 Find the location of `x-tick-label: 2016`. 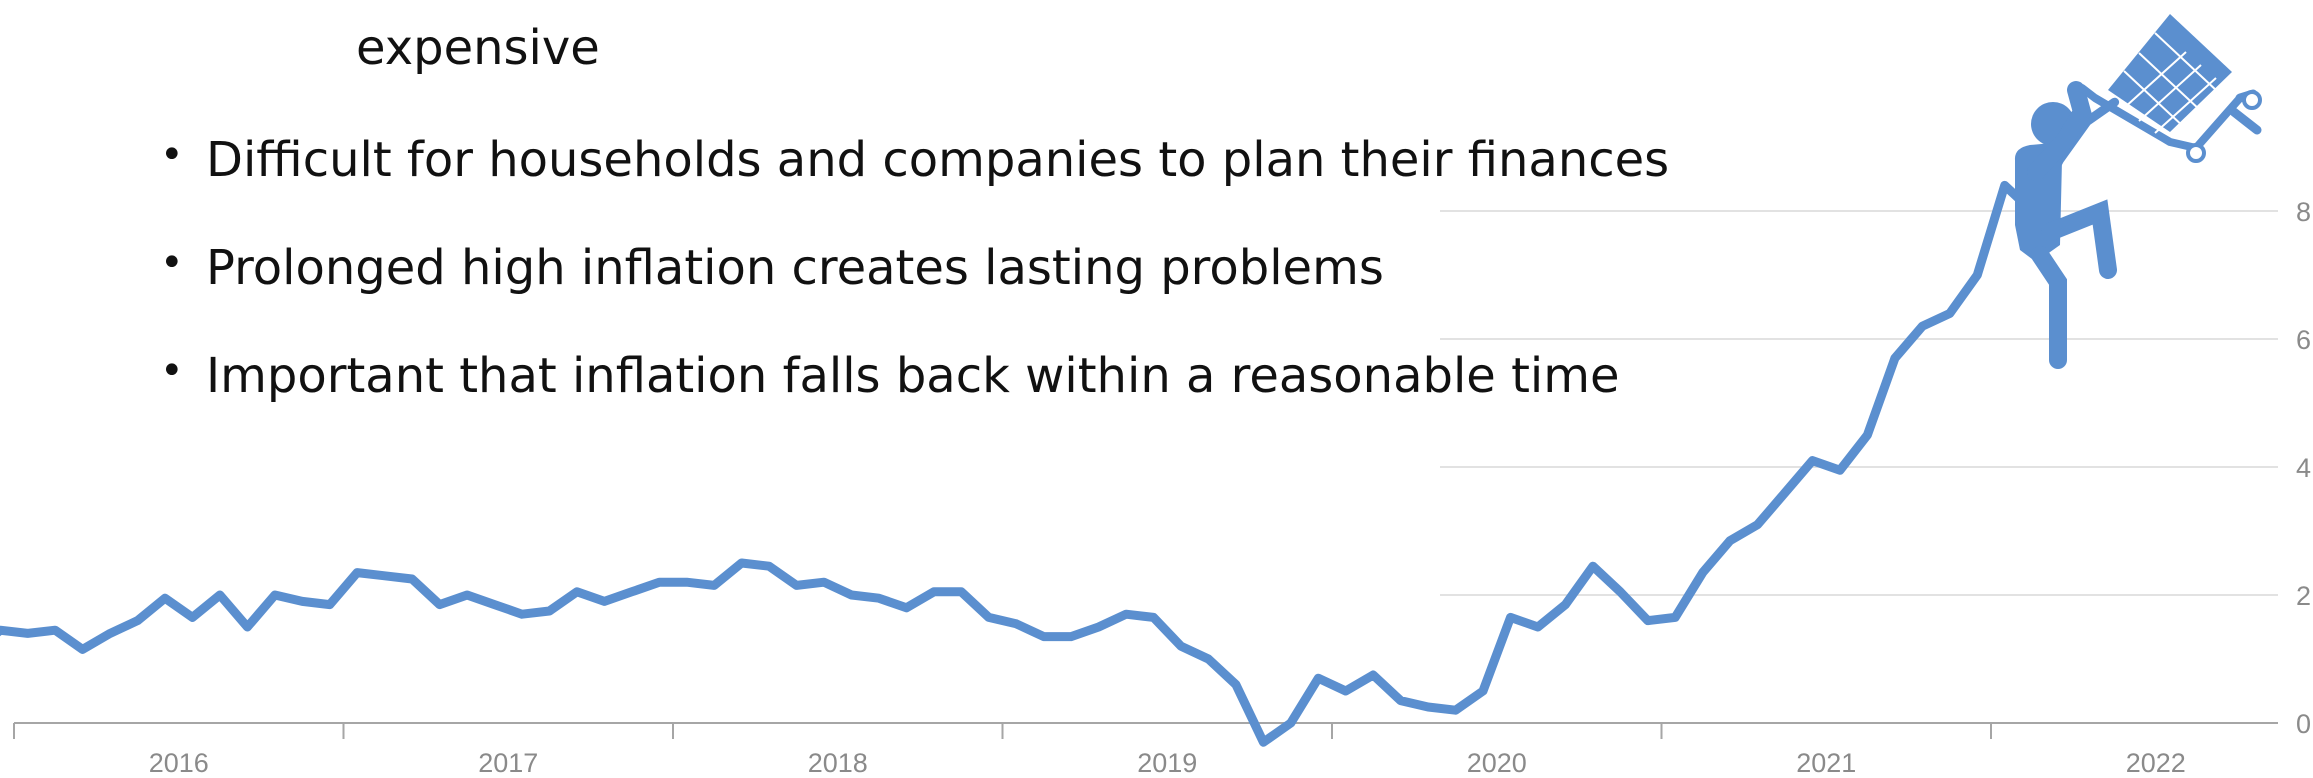

x-tick-label: 2016 is located at coordinates (179, 763).